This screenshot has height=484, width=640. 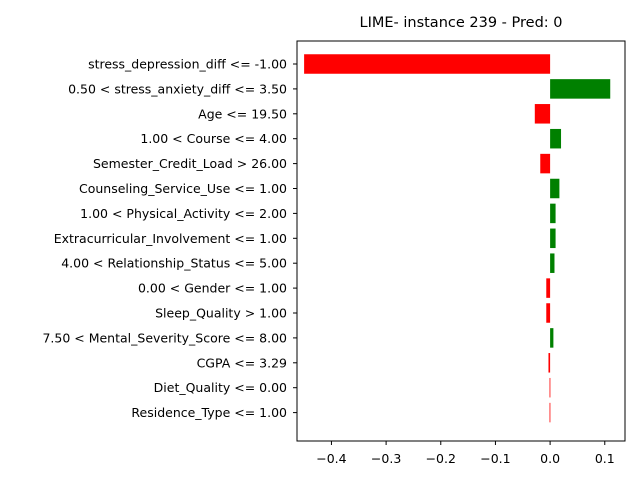 What do you see at coordinates (550, 458) in the screenshot?
I see `x-tick-label-4: 0.0` at bounding box center [550, 458].